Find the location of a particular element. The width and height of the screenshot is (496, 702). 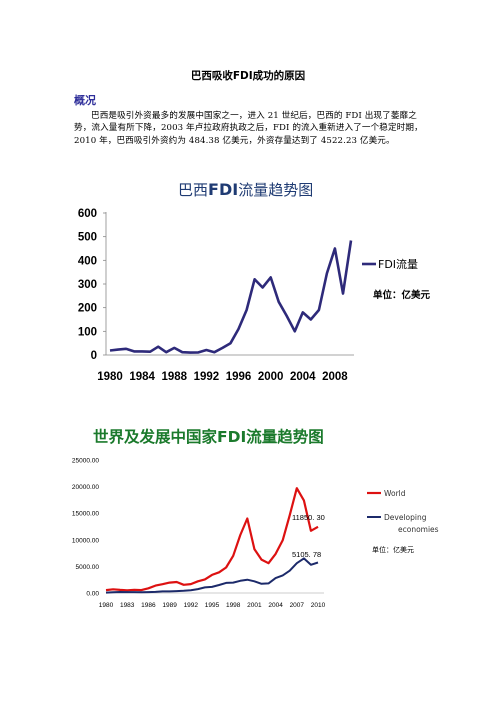

chart2-x-tick-label: 1992 is located at coordinates (191, 605).